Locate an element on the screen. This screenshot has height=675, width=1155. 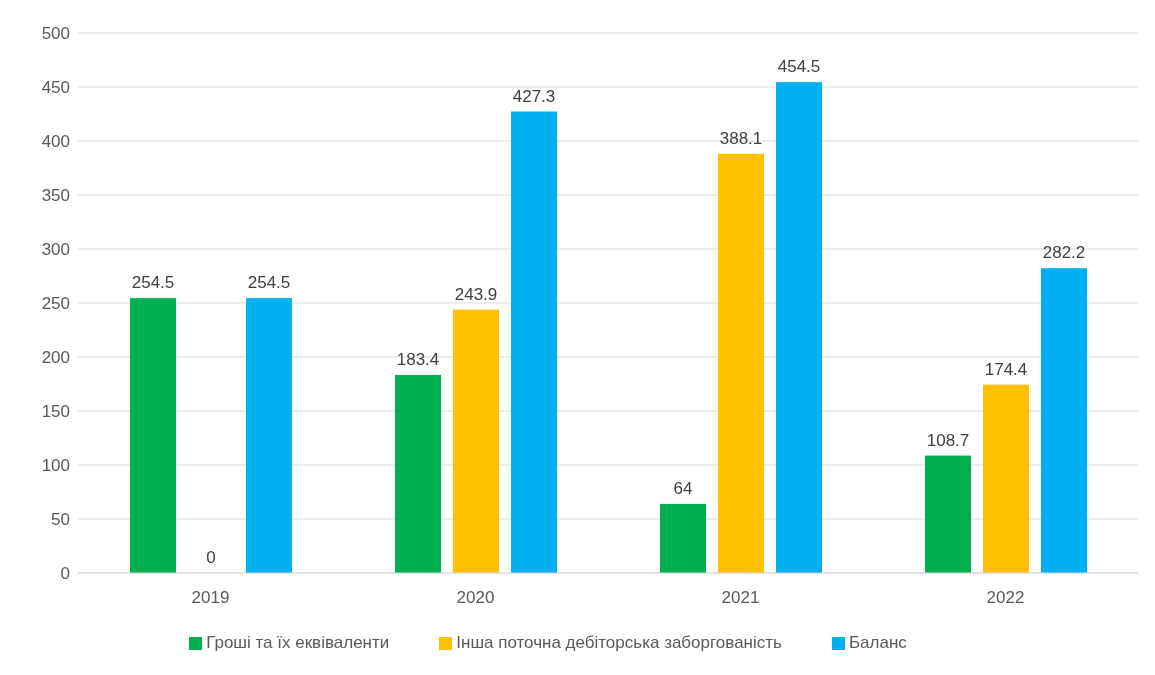
y-tick-label: 500 is located at coordinates (55, 34).